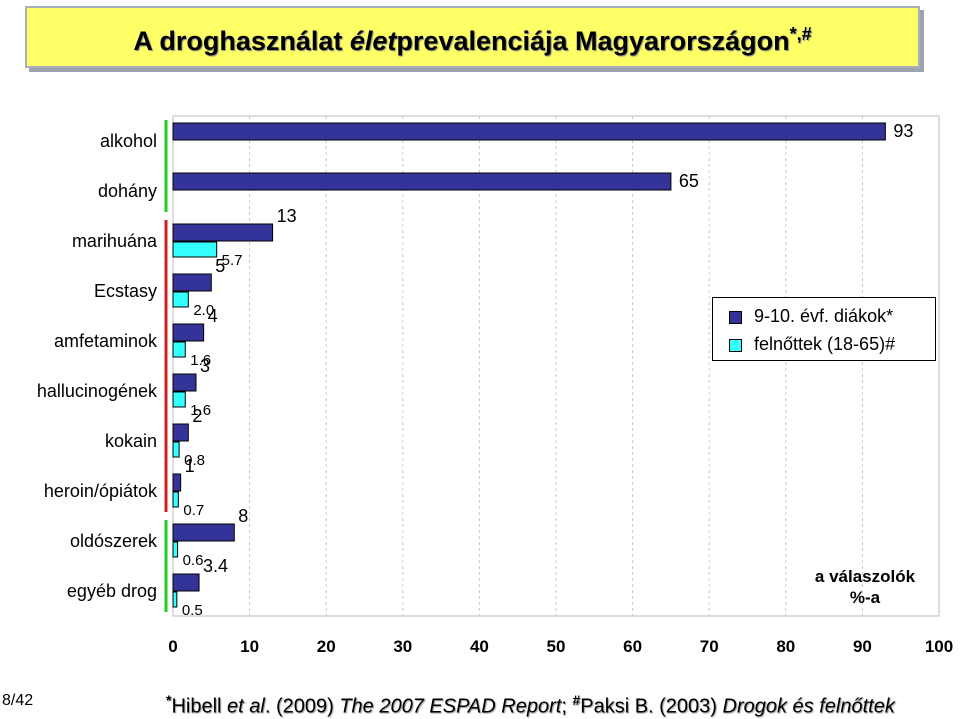  Describe the element at coordinates (101, 491) in the screenshot. I see `category-label: heroin/ópiátok` at that location.